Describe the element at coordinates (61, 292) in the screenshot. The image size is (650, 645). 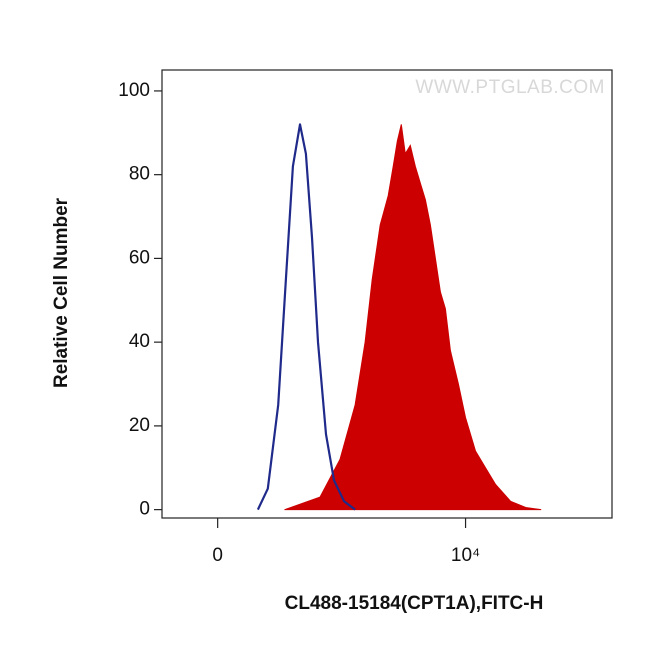
I see `y-axis-title: Relative Cell Number` at that location.